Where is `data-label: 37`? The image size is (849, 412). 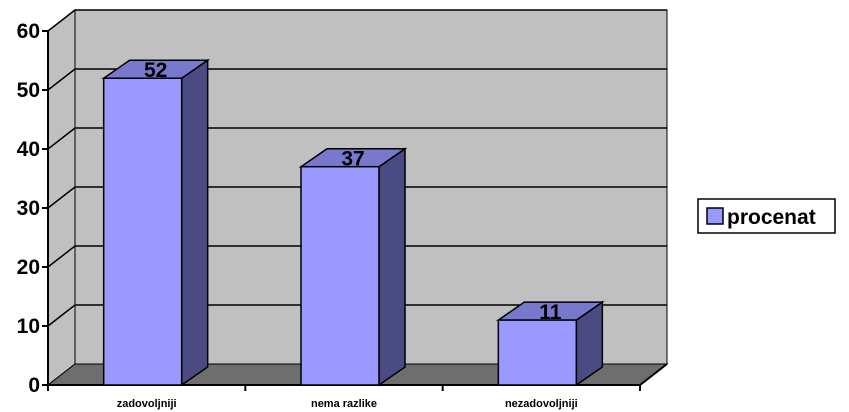 data-label: 37 is located at coordinates (352, 159).